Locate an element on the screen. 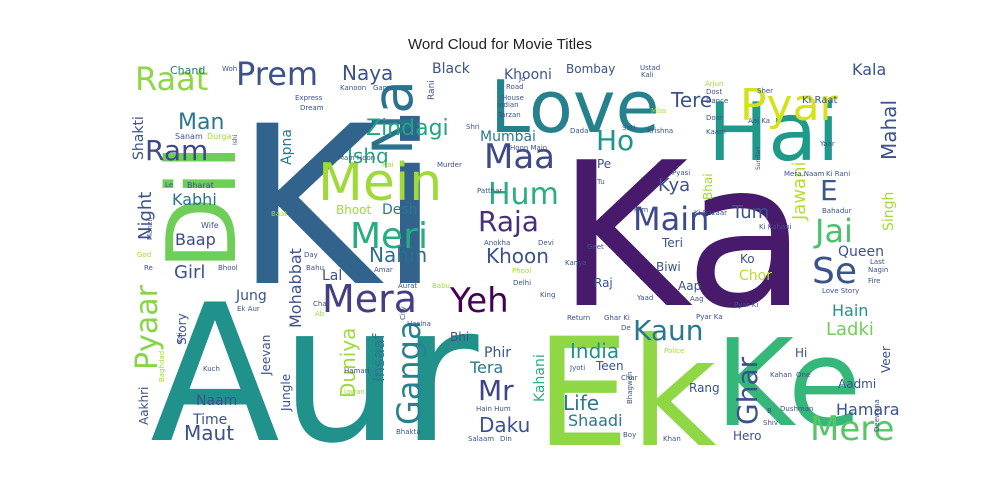 Image resolution: width=1000 pixels, height=500 pixels. word-shaadi: Shaadi is located at coordinates (595, 420).